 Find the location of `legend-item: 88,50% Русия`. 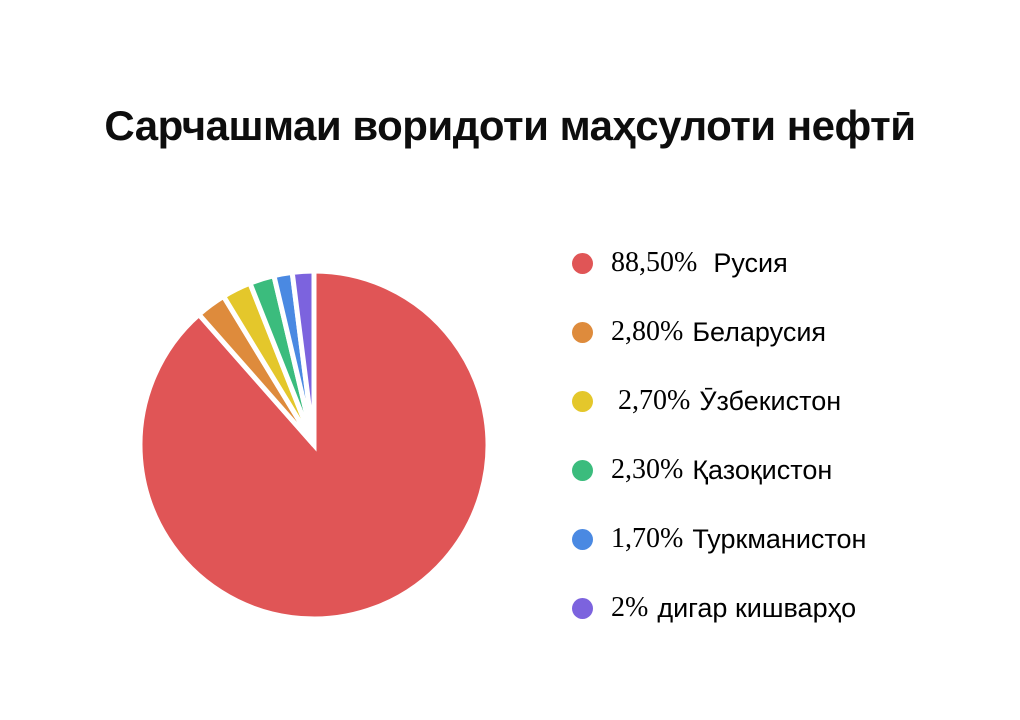

legend-item: 88,50% Русия is located at coordinates (719, 263).